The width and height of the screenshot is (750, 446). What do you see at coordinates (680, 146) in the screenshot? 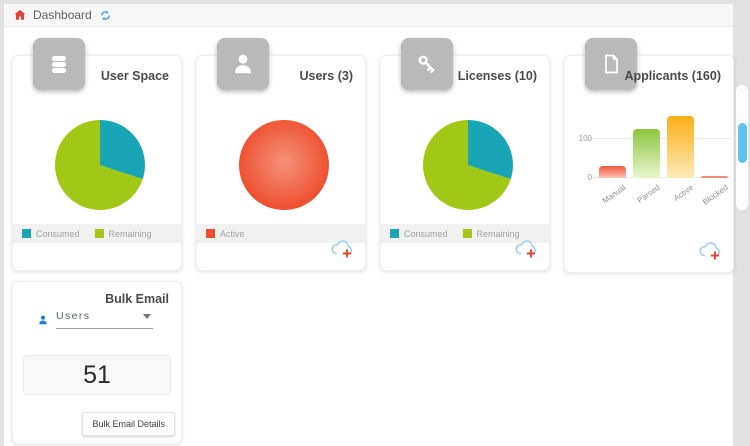
I see `bar-active` at bounding box center [680, 146].